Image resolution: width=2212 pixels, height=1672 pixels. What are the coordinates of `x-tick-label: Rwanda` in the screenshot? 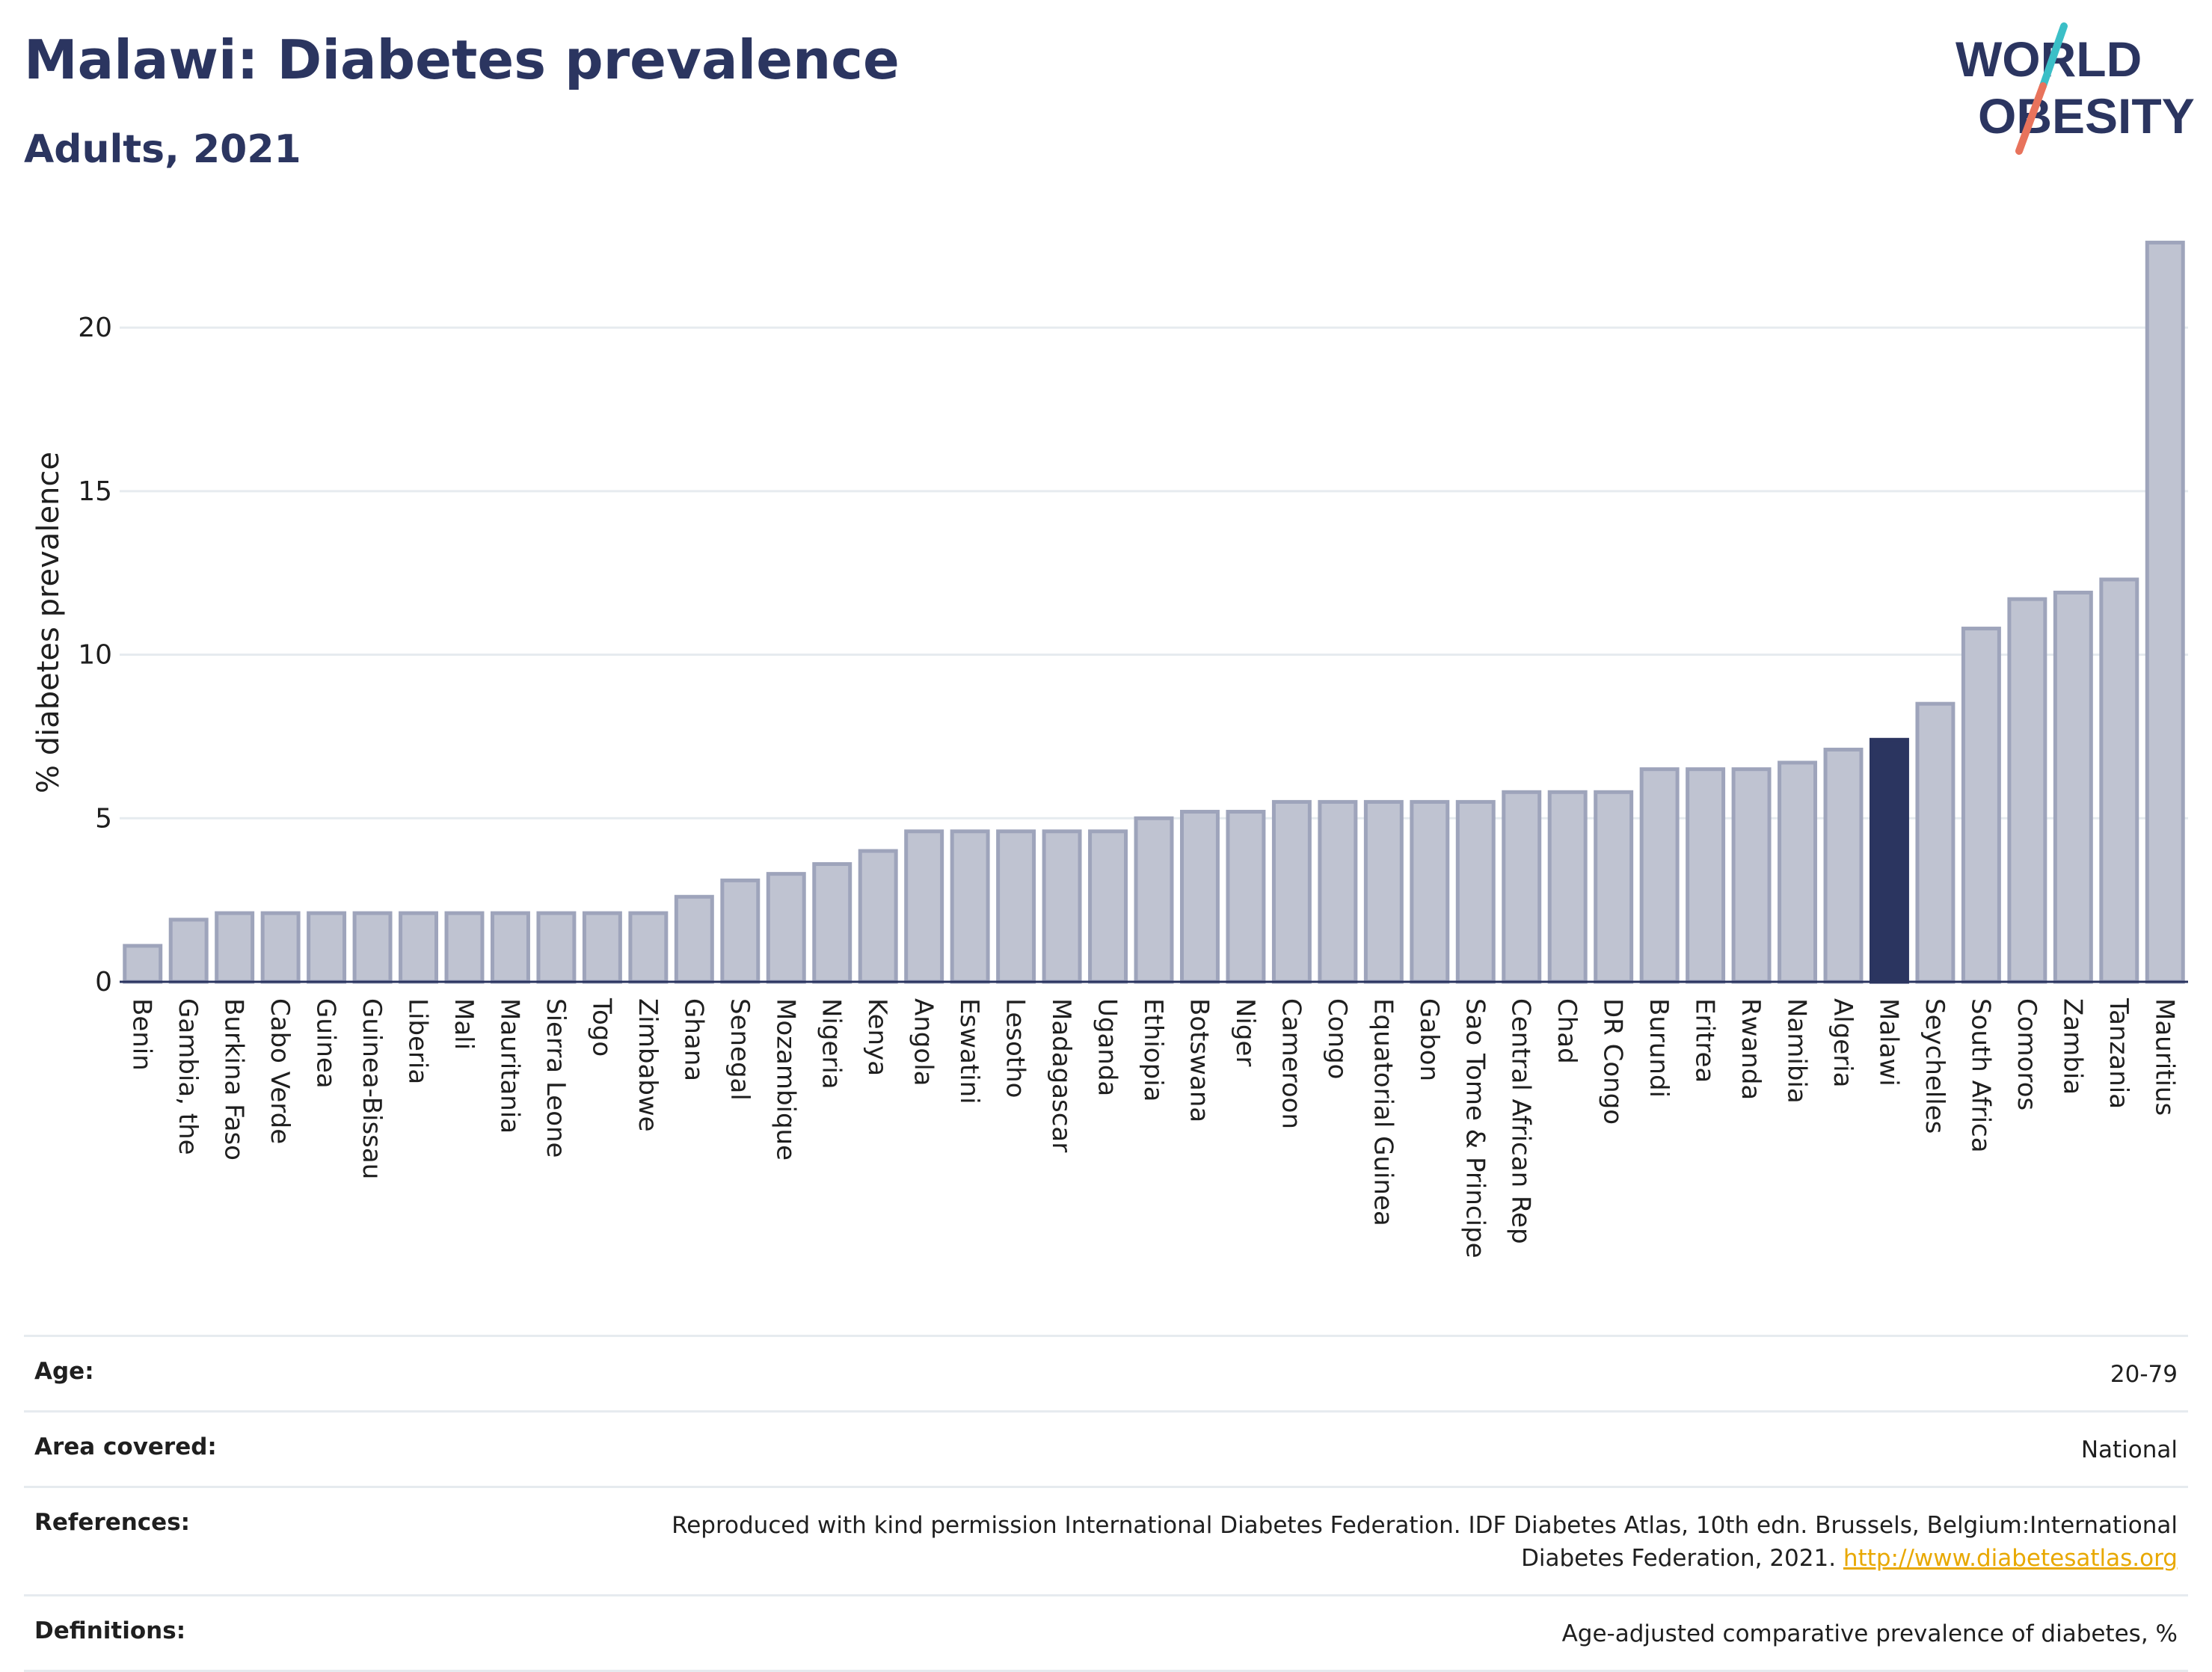 It's located at (1751, 1049).